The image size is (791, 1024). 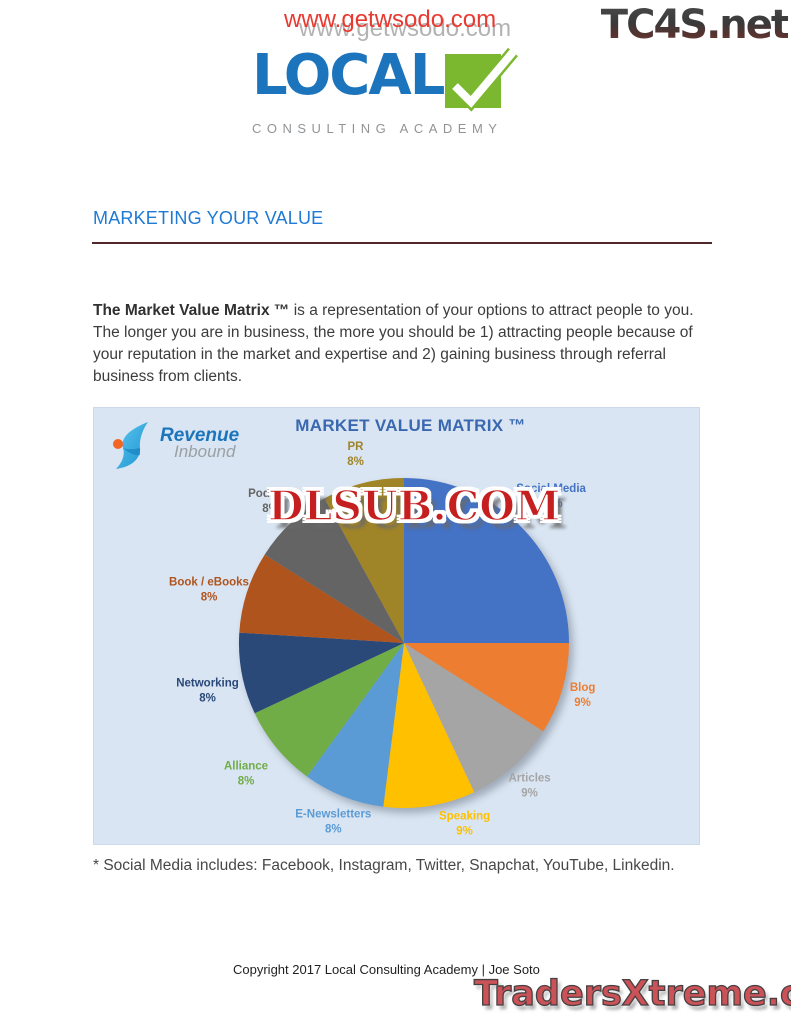 I want to click on revenue-inbound-logo: Revenue Inbound, so click(x=175, y=448).